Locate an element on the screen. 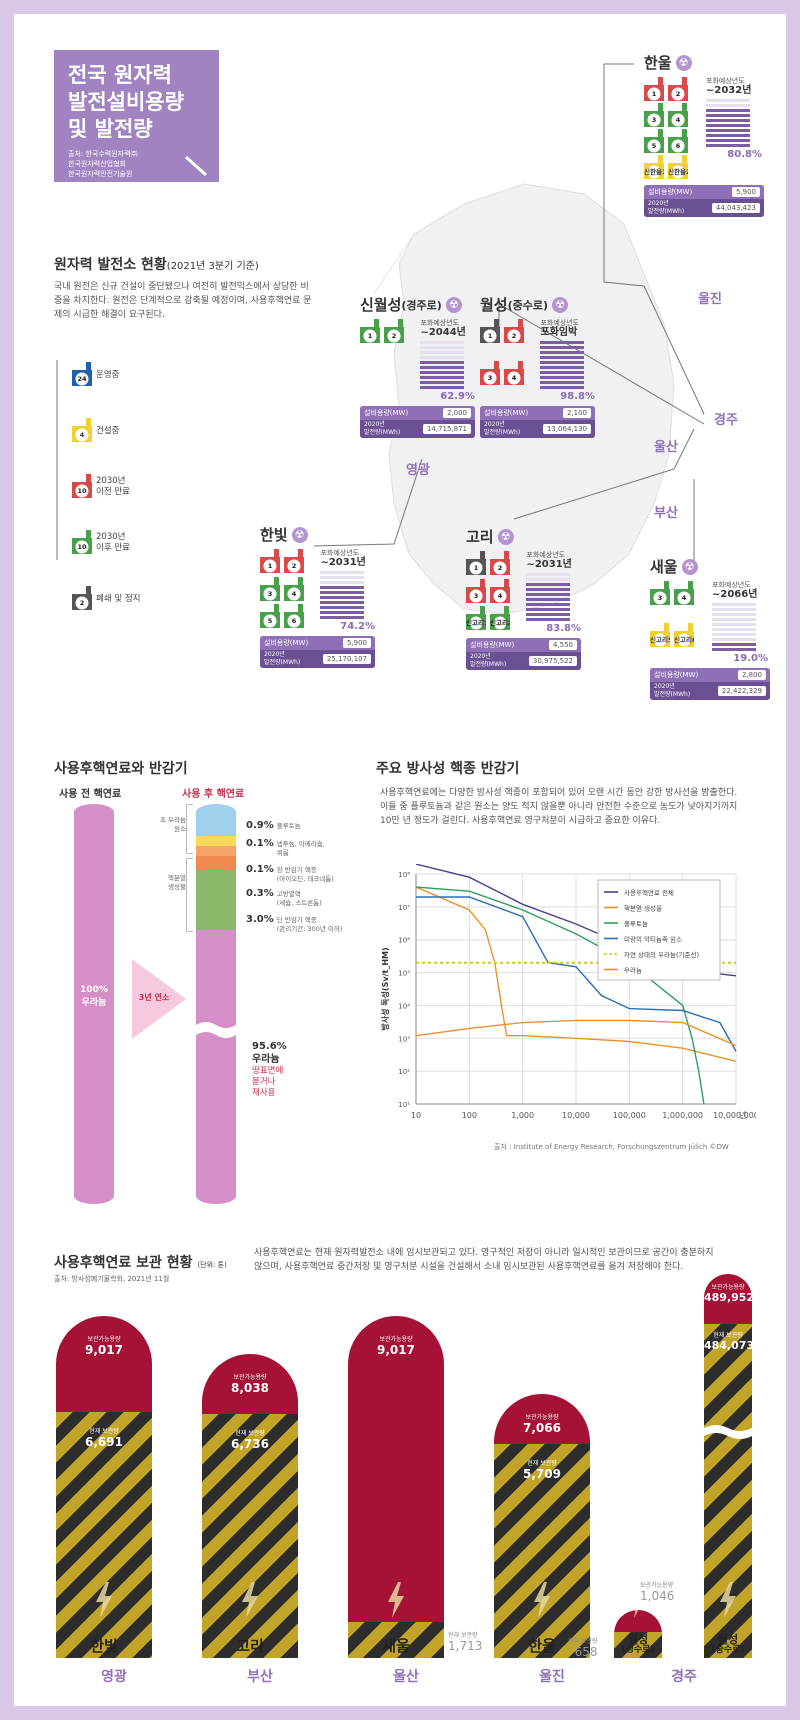  korea-map is located at coordinates (524, 399).